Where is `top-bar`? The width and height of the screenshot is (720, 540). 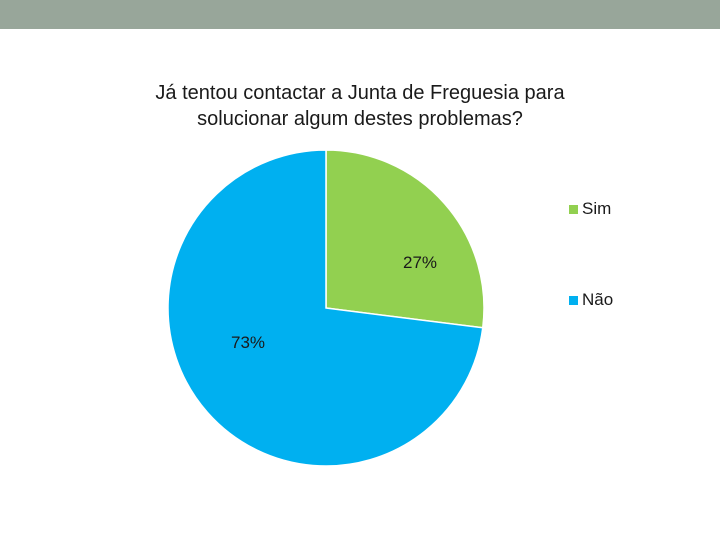 top-bar is located at coordinates (360, 14).